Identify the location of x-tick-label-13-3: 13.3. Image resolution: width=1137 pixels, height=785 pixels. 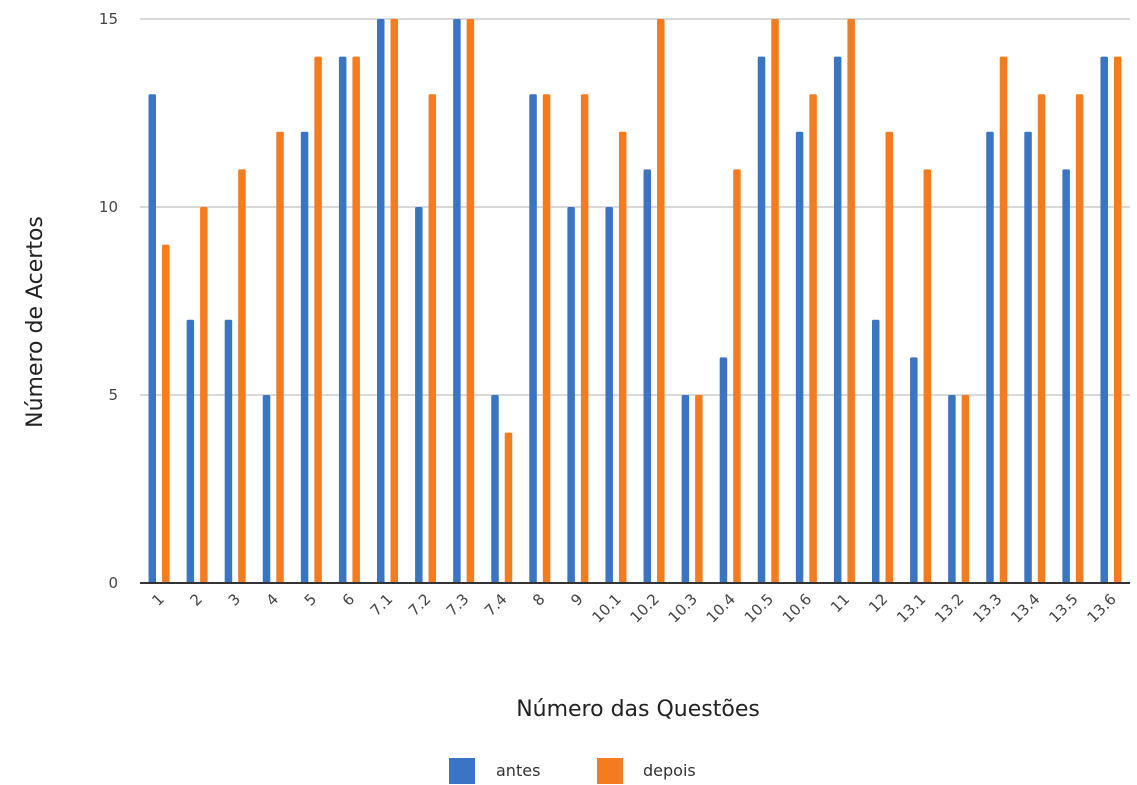
(987, 608).